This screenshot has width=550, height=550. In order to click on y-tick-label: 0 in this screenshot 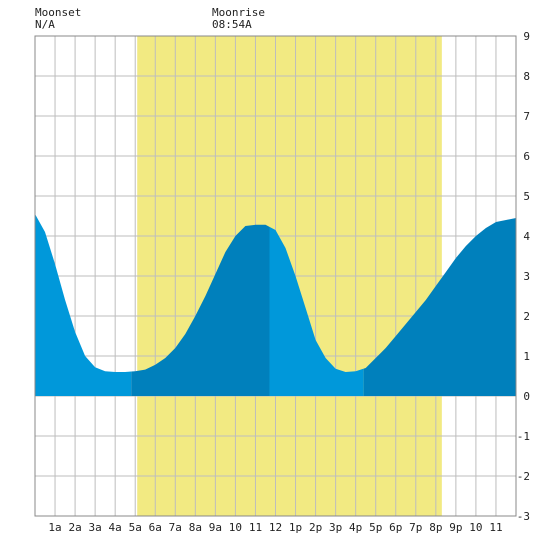, I will do `click(526, 396)`.